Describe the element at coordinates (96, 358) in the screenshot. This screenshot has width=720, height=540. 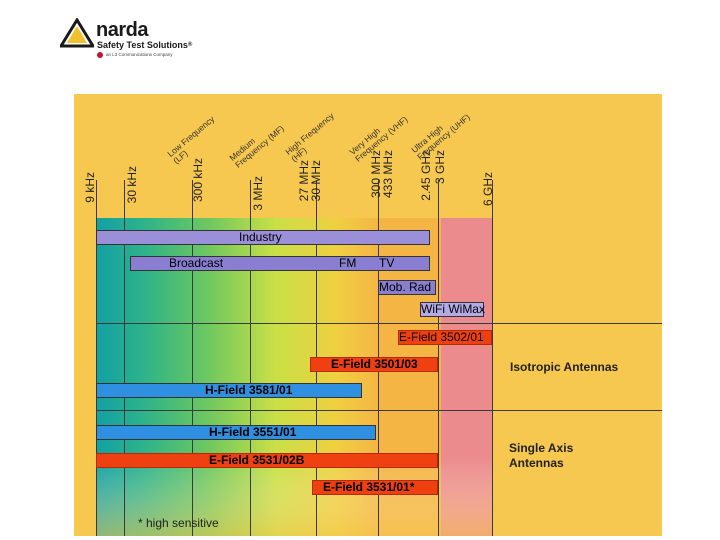
I see `grid-line-9khz` at that location.